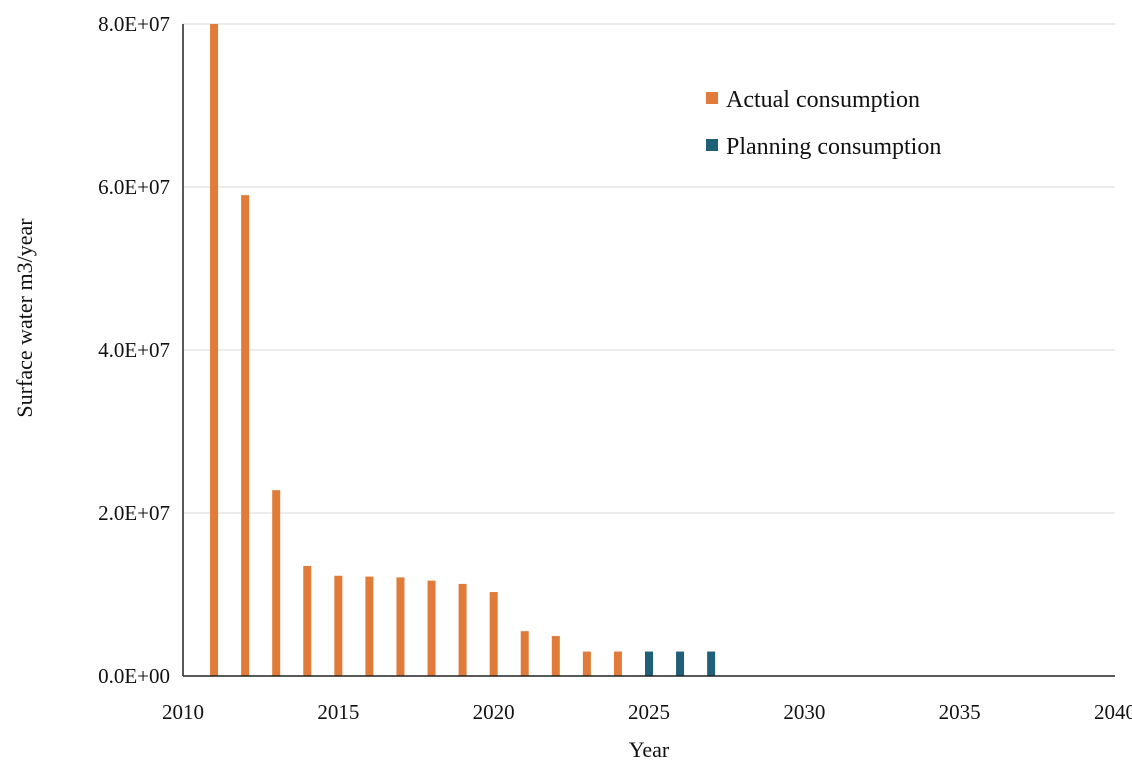  What do you see at coordinates (833, 147) in the screenshot?
I see `legend-label-planning: Planning consumption` at bounding box center [833, 147].